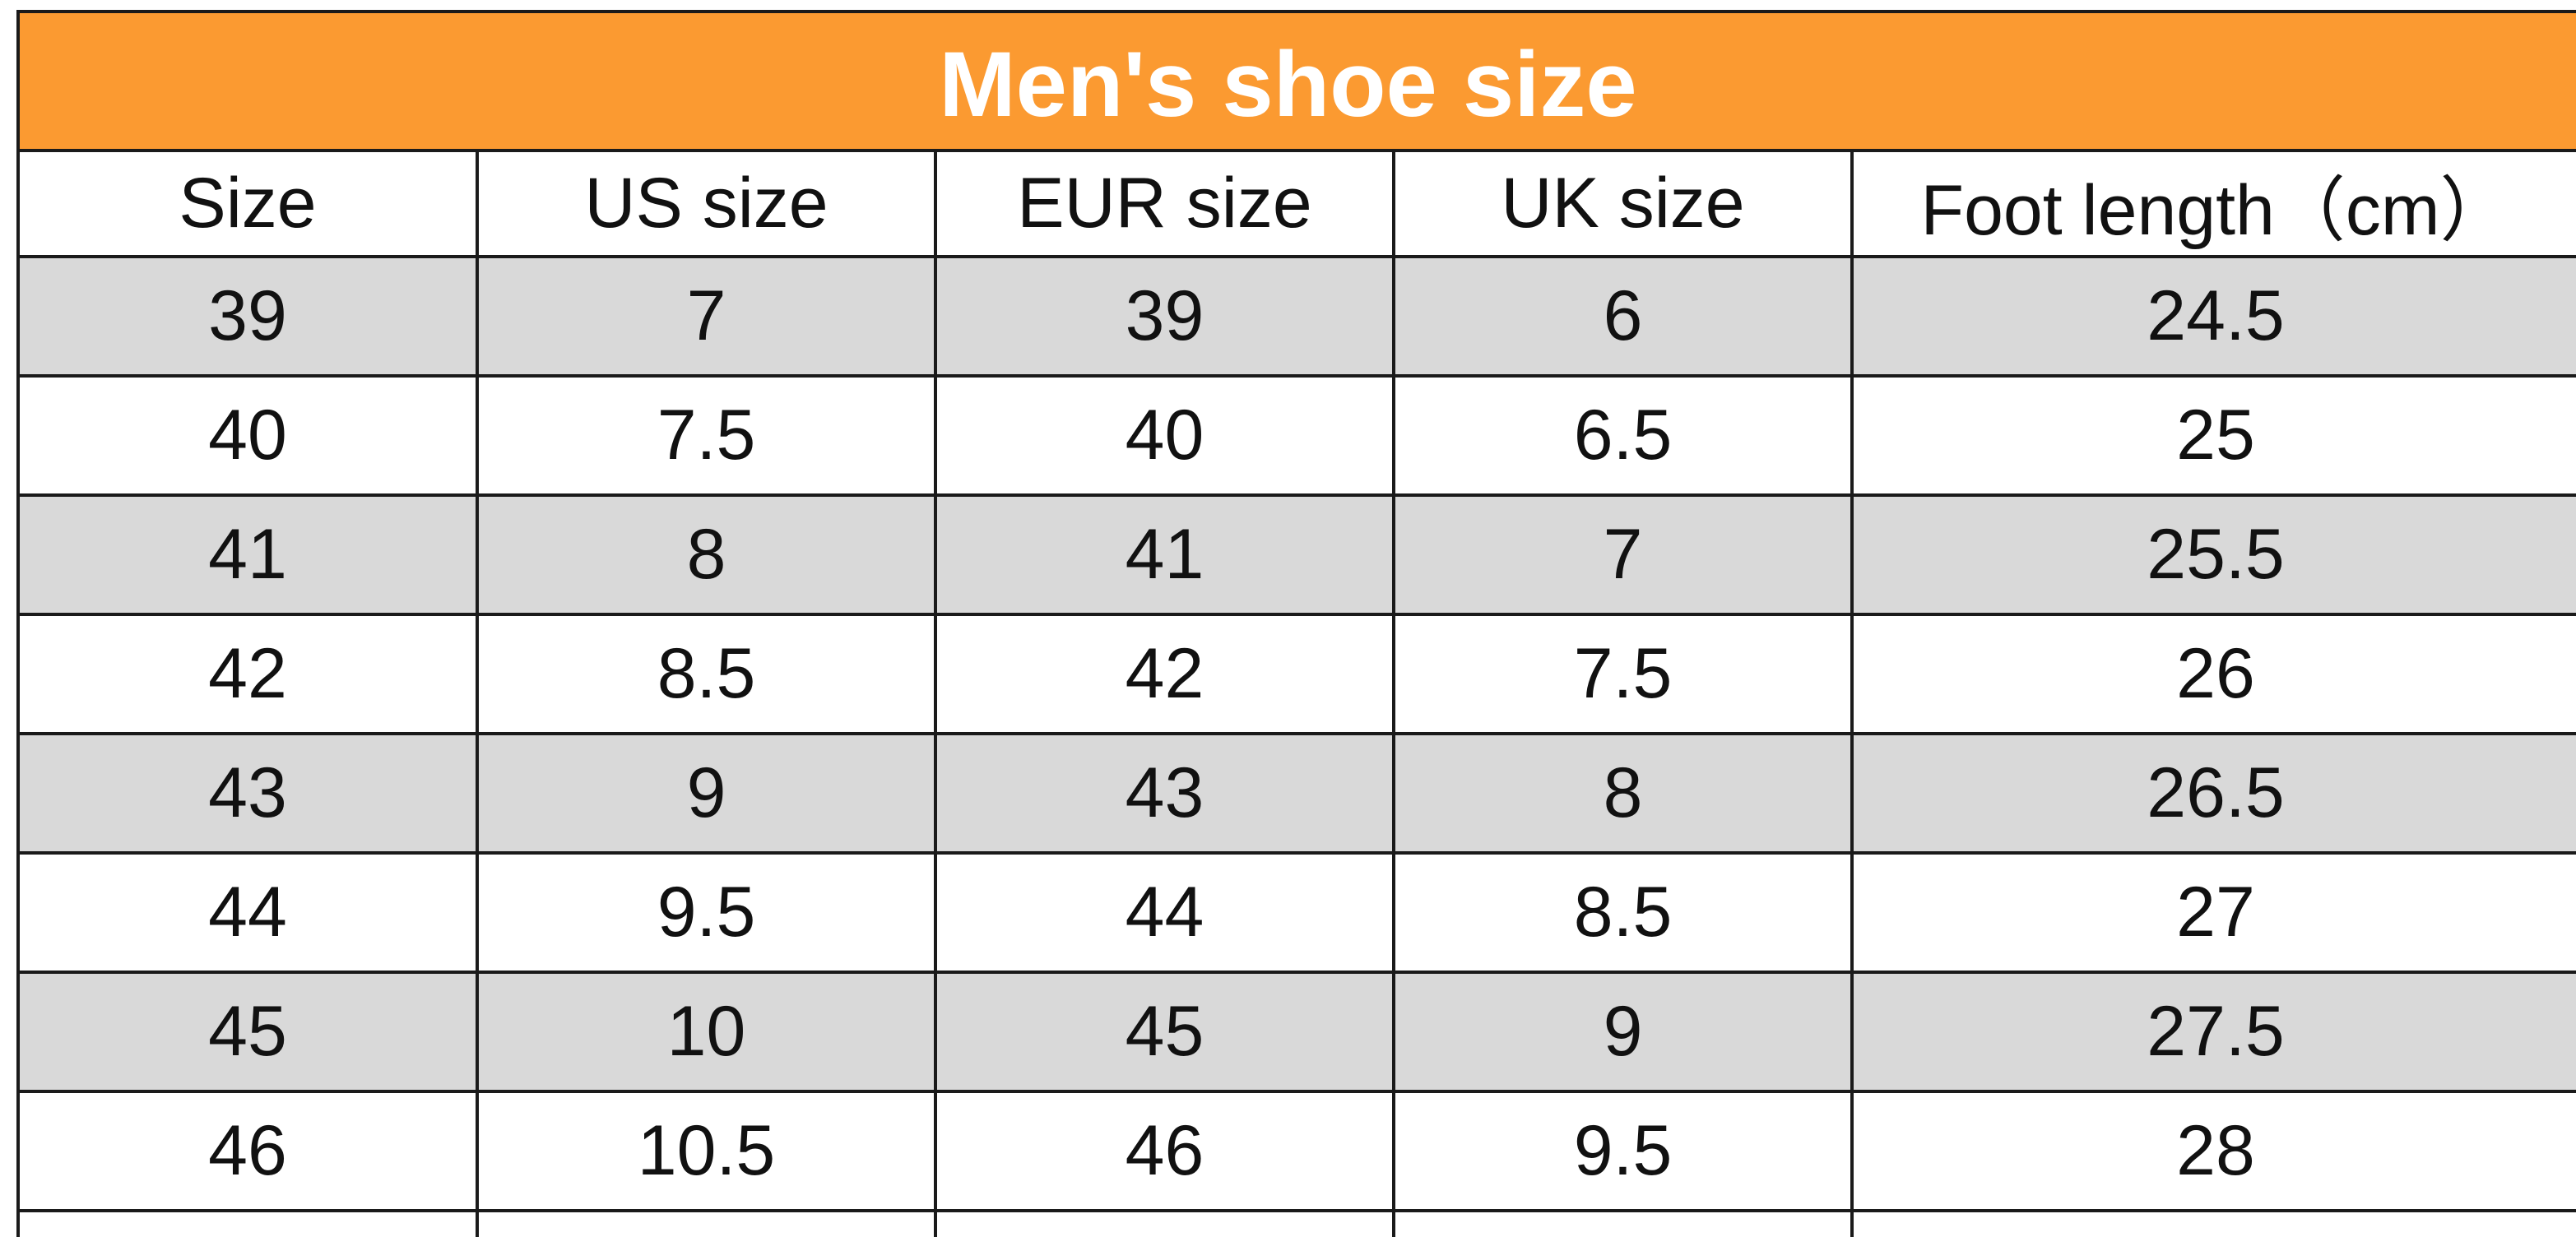 The width and height of the screenshot is (2576, 1237). Describe the element at coordinates (247, 205) in the screenshot. I see `column-header-size: Size` at that location.